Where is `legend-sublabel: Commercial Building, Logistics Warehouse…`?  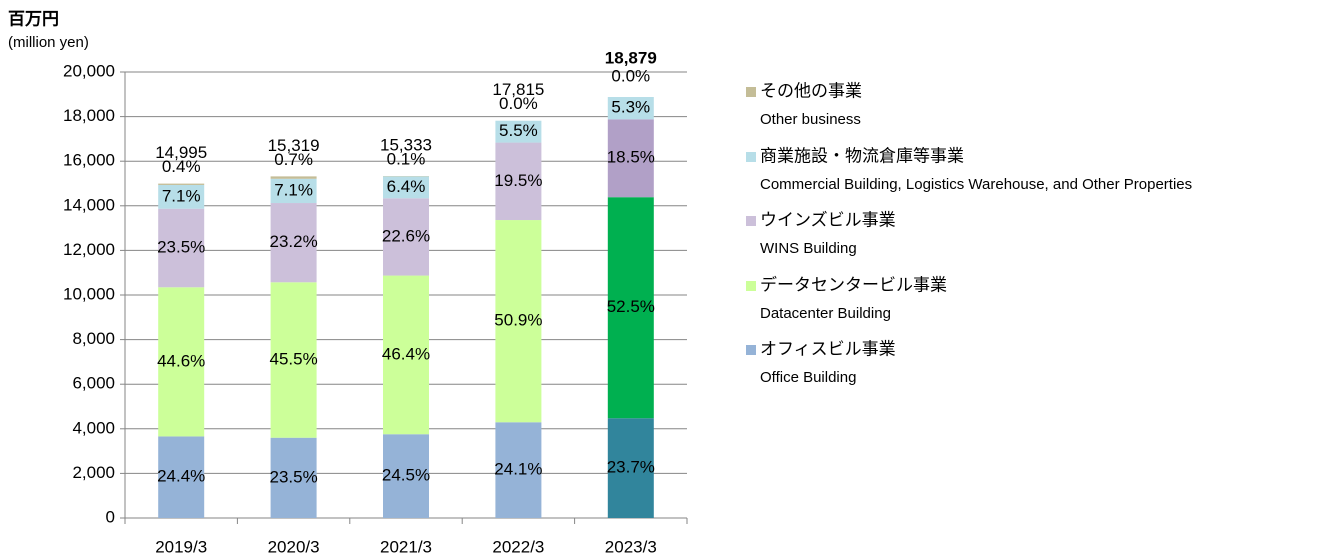 legend-sublabel: Commercial Building, Logistics Warehouse… is located at coordinates (976, 184).